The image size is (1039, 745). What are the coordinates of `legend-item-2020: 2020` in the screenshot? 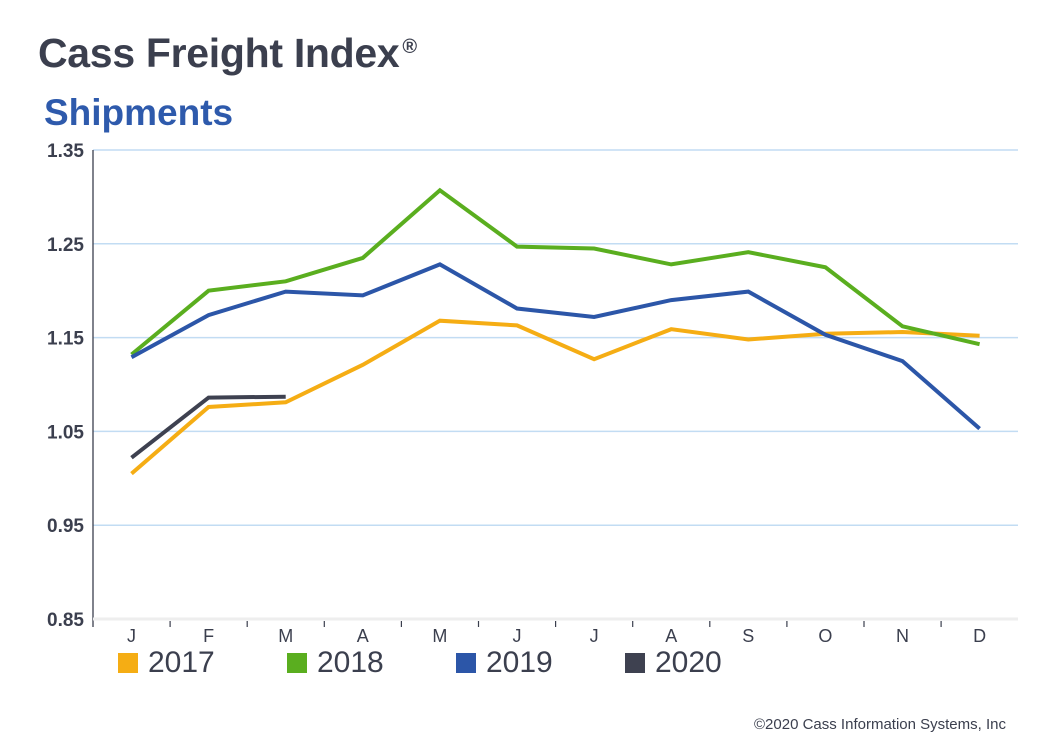 It's located at (709, 663).